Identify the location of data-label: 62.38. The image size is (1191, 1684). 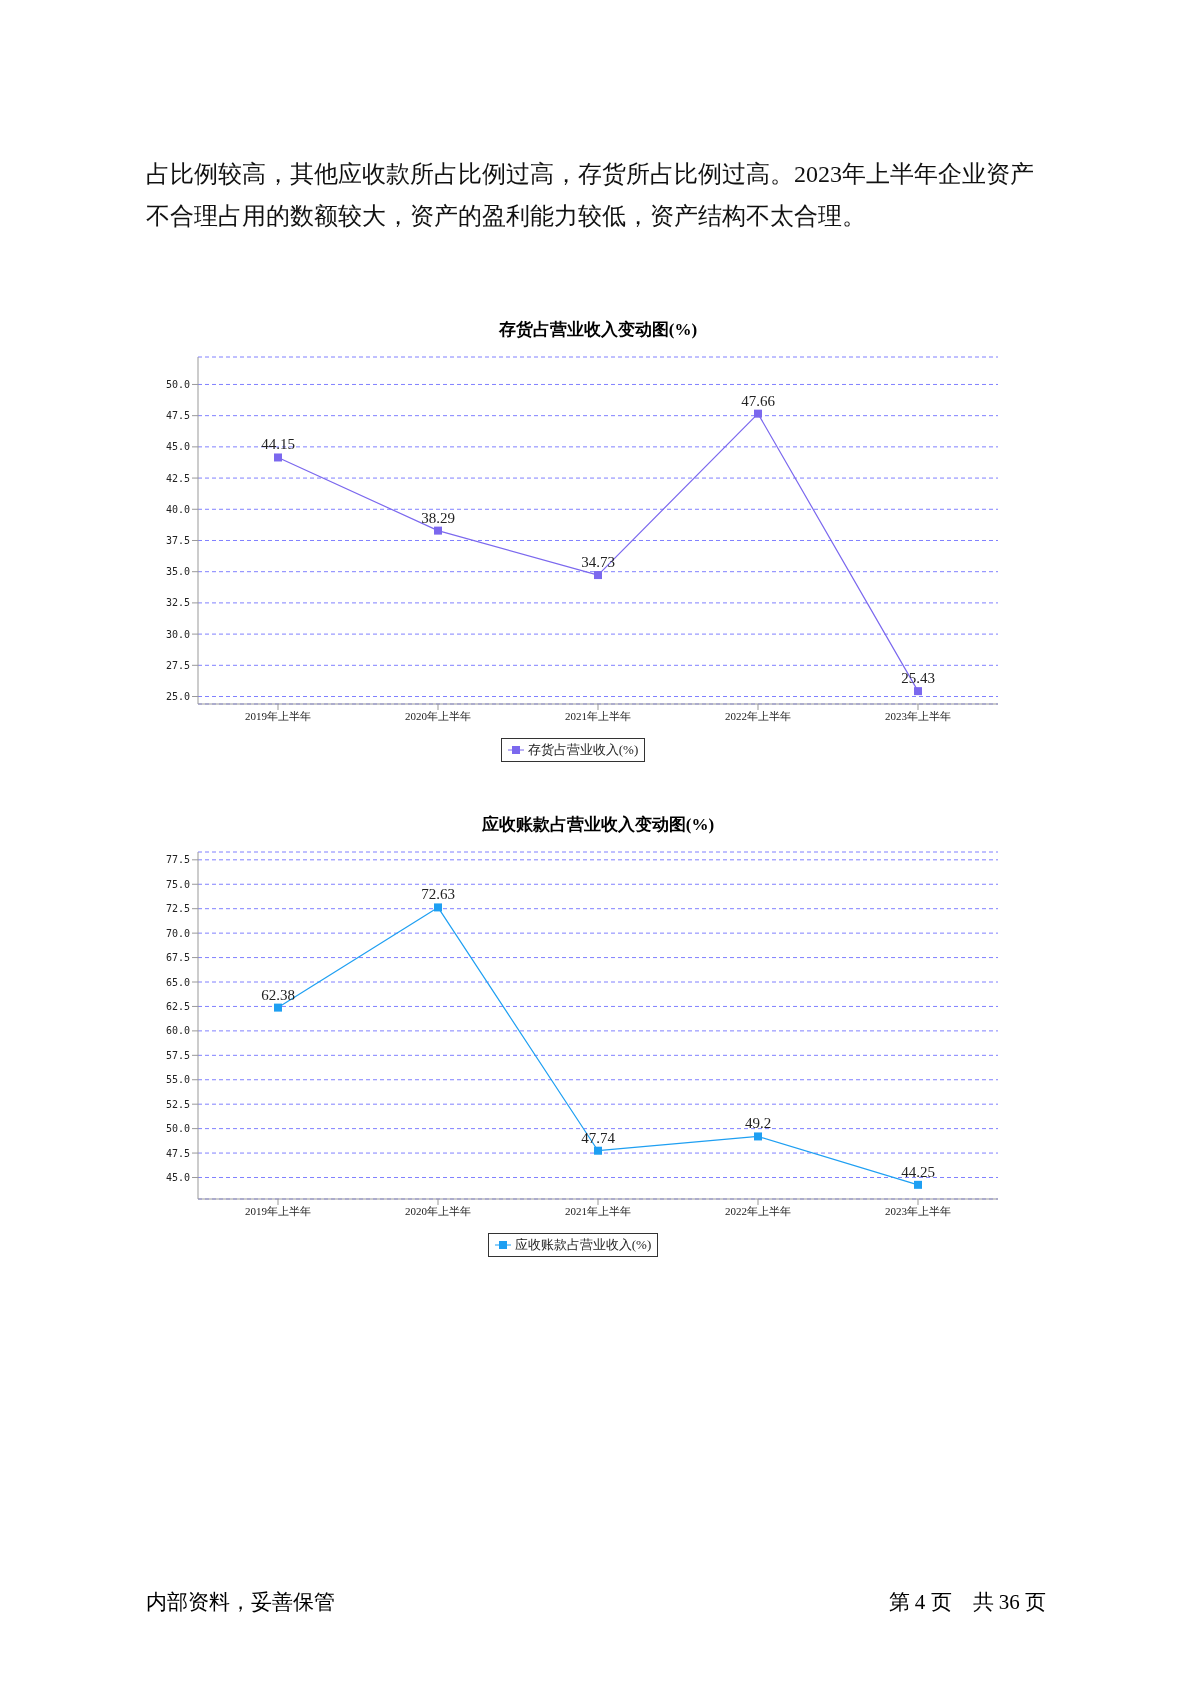
(278, 994).